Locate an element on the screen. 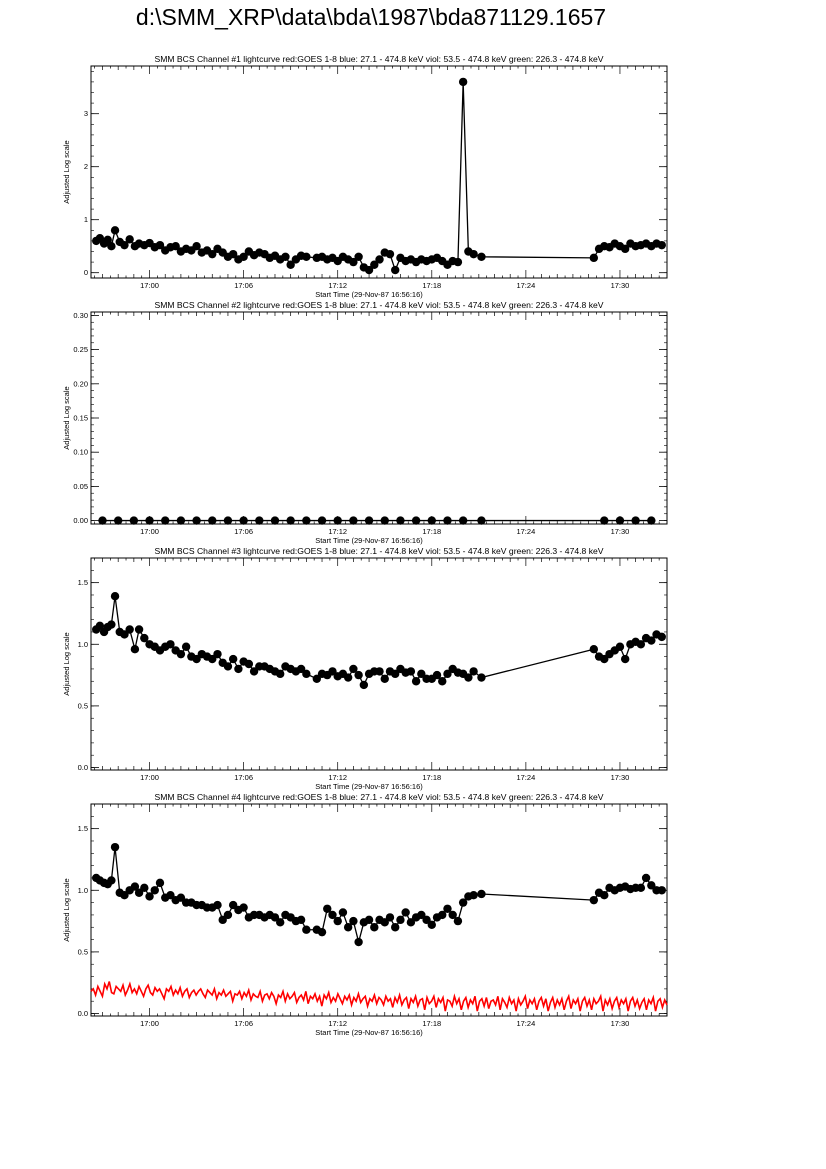  y-tick-label: 0 is located at coordinates (86, 272).